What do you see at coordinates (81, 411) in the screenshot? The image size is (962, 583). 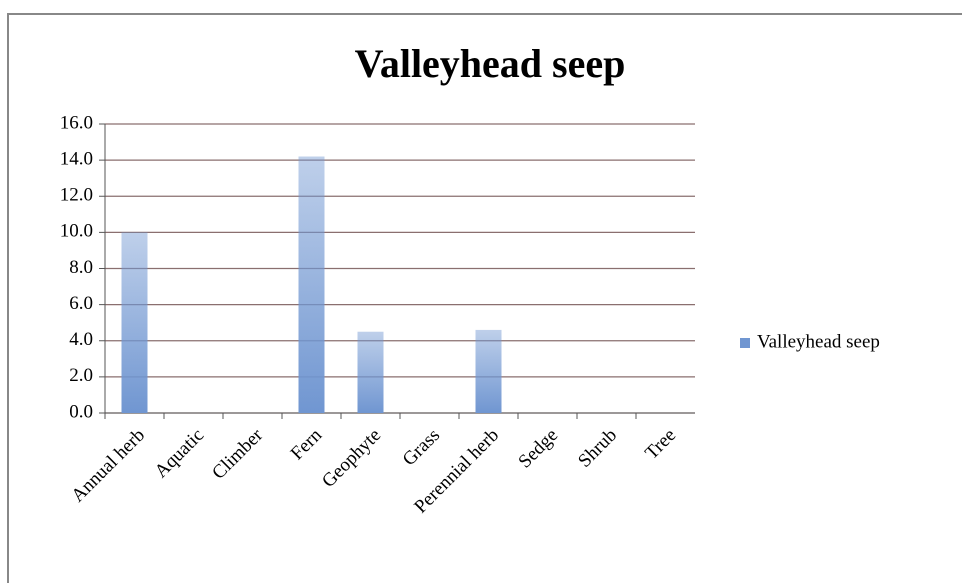 I see `y-tick-label: 0.0` at bounding box center [81, 411].